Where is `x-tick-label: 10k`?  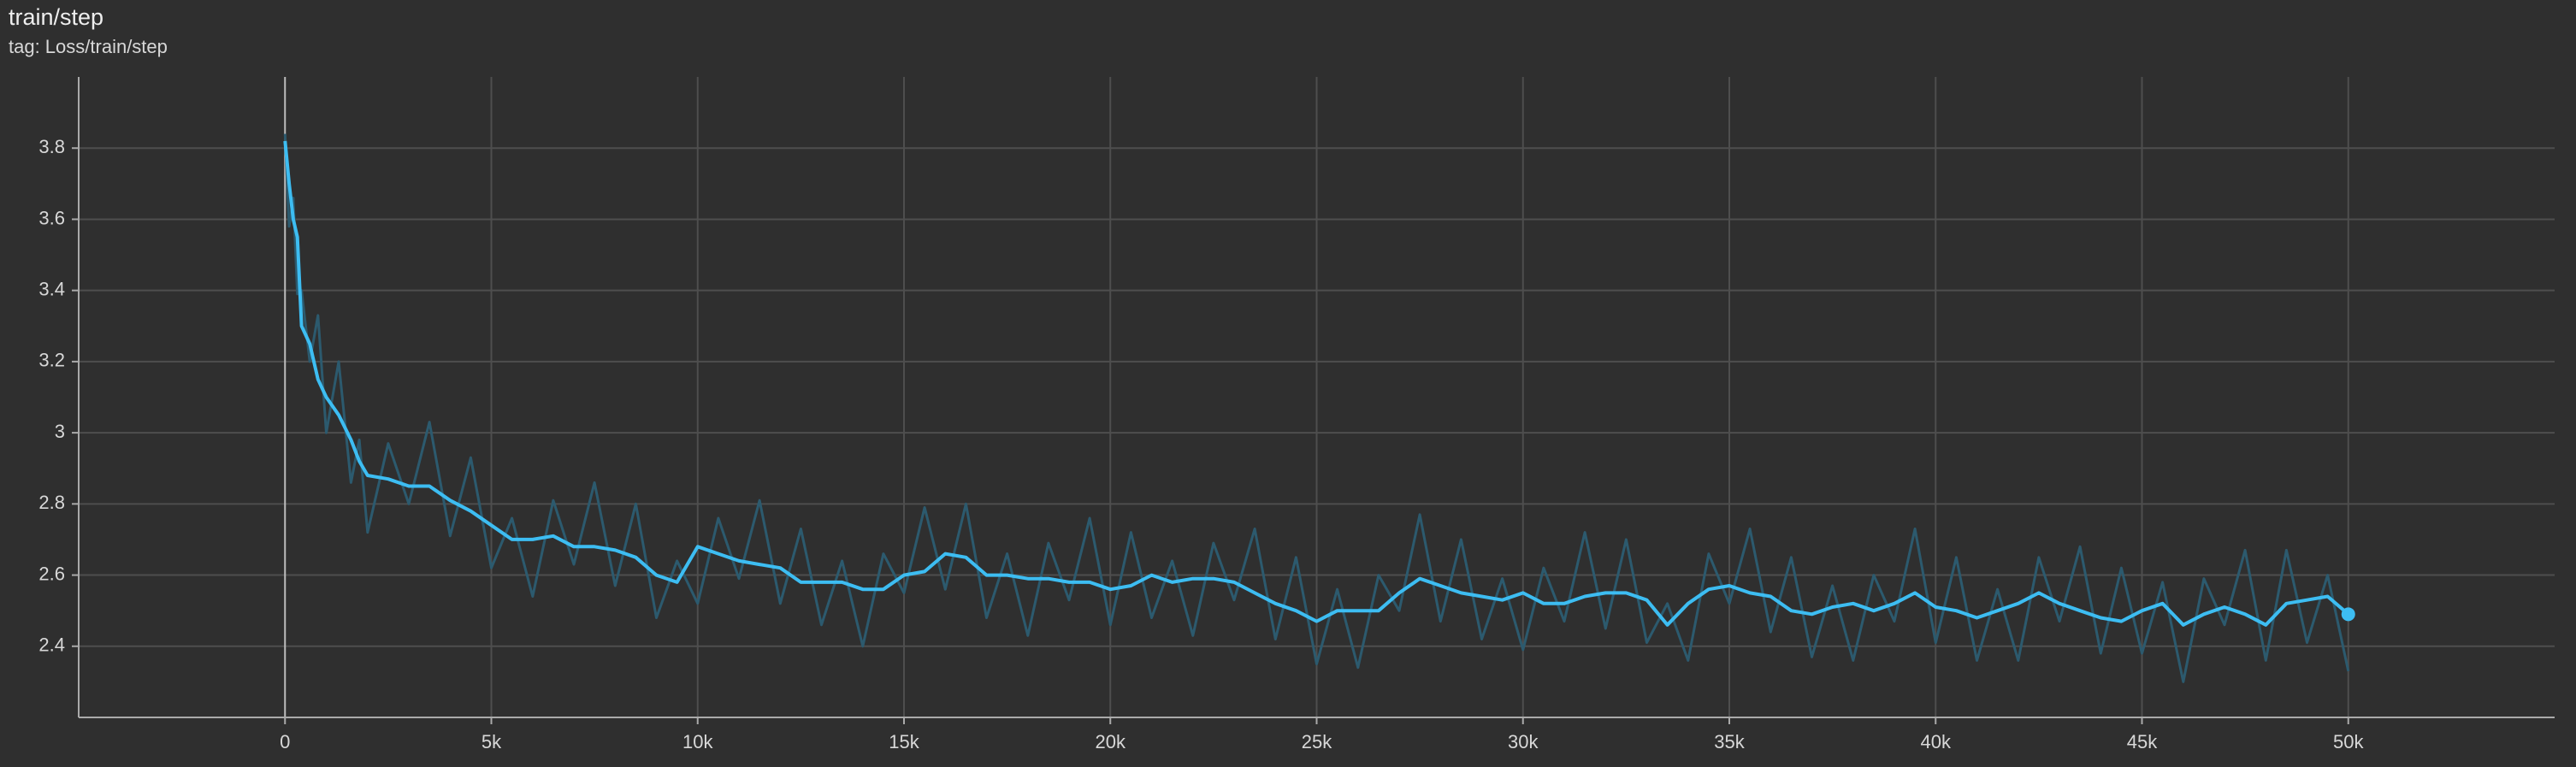
x-tick-label: 10k is located at coordinates (697, 741).